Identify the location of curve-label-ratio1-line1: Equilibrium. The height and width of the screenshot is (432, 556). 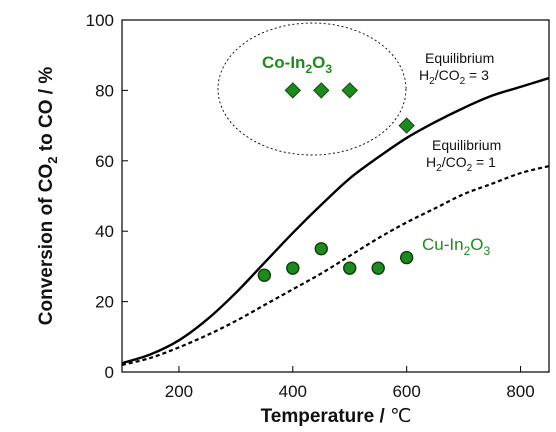
(466, 145).